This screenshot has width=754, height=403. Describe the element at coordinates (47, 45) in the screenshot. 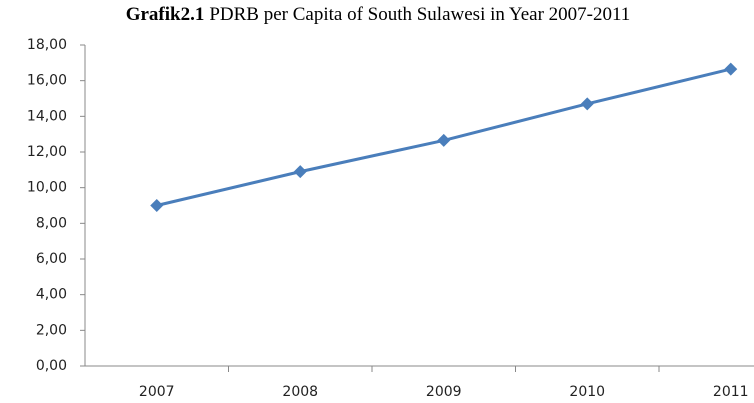

I see `y-tick-label: 18,00` at that location.